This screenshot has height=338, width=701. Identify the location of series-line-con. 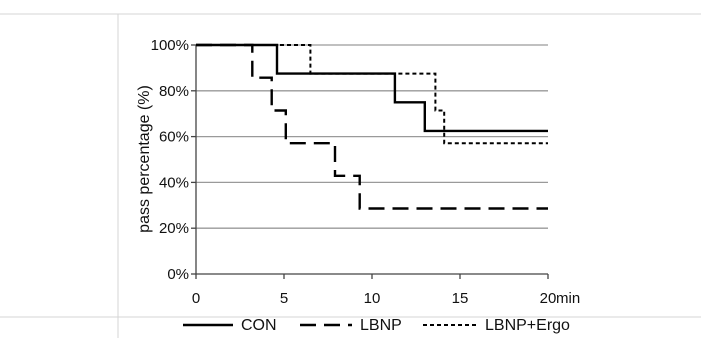
(372, 88).